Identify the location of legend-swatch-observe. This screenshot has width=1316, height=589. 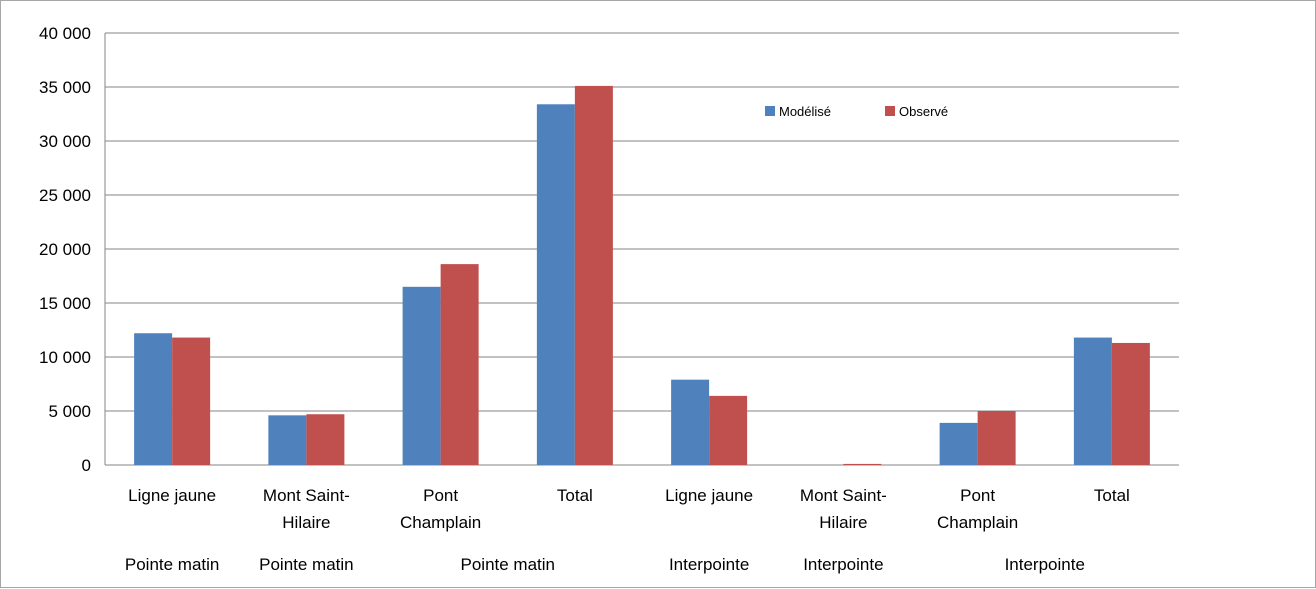
(890, 111).